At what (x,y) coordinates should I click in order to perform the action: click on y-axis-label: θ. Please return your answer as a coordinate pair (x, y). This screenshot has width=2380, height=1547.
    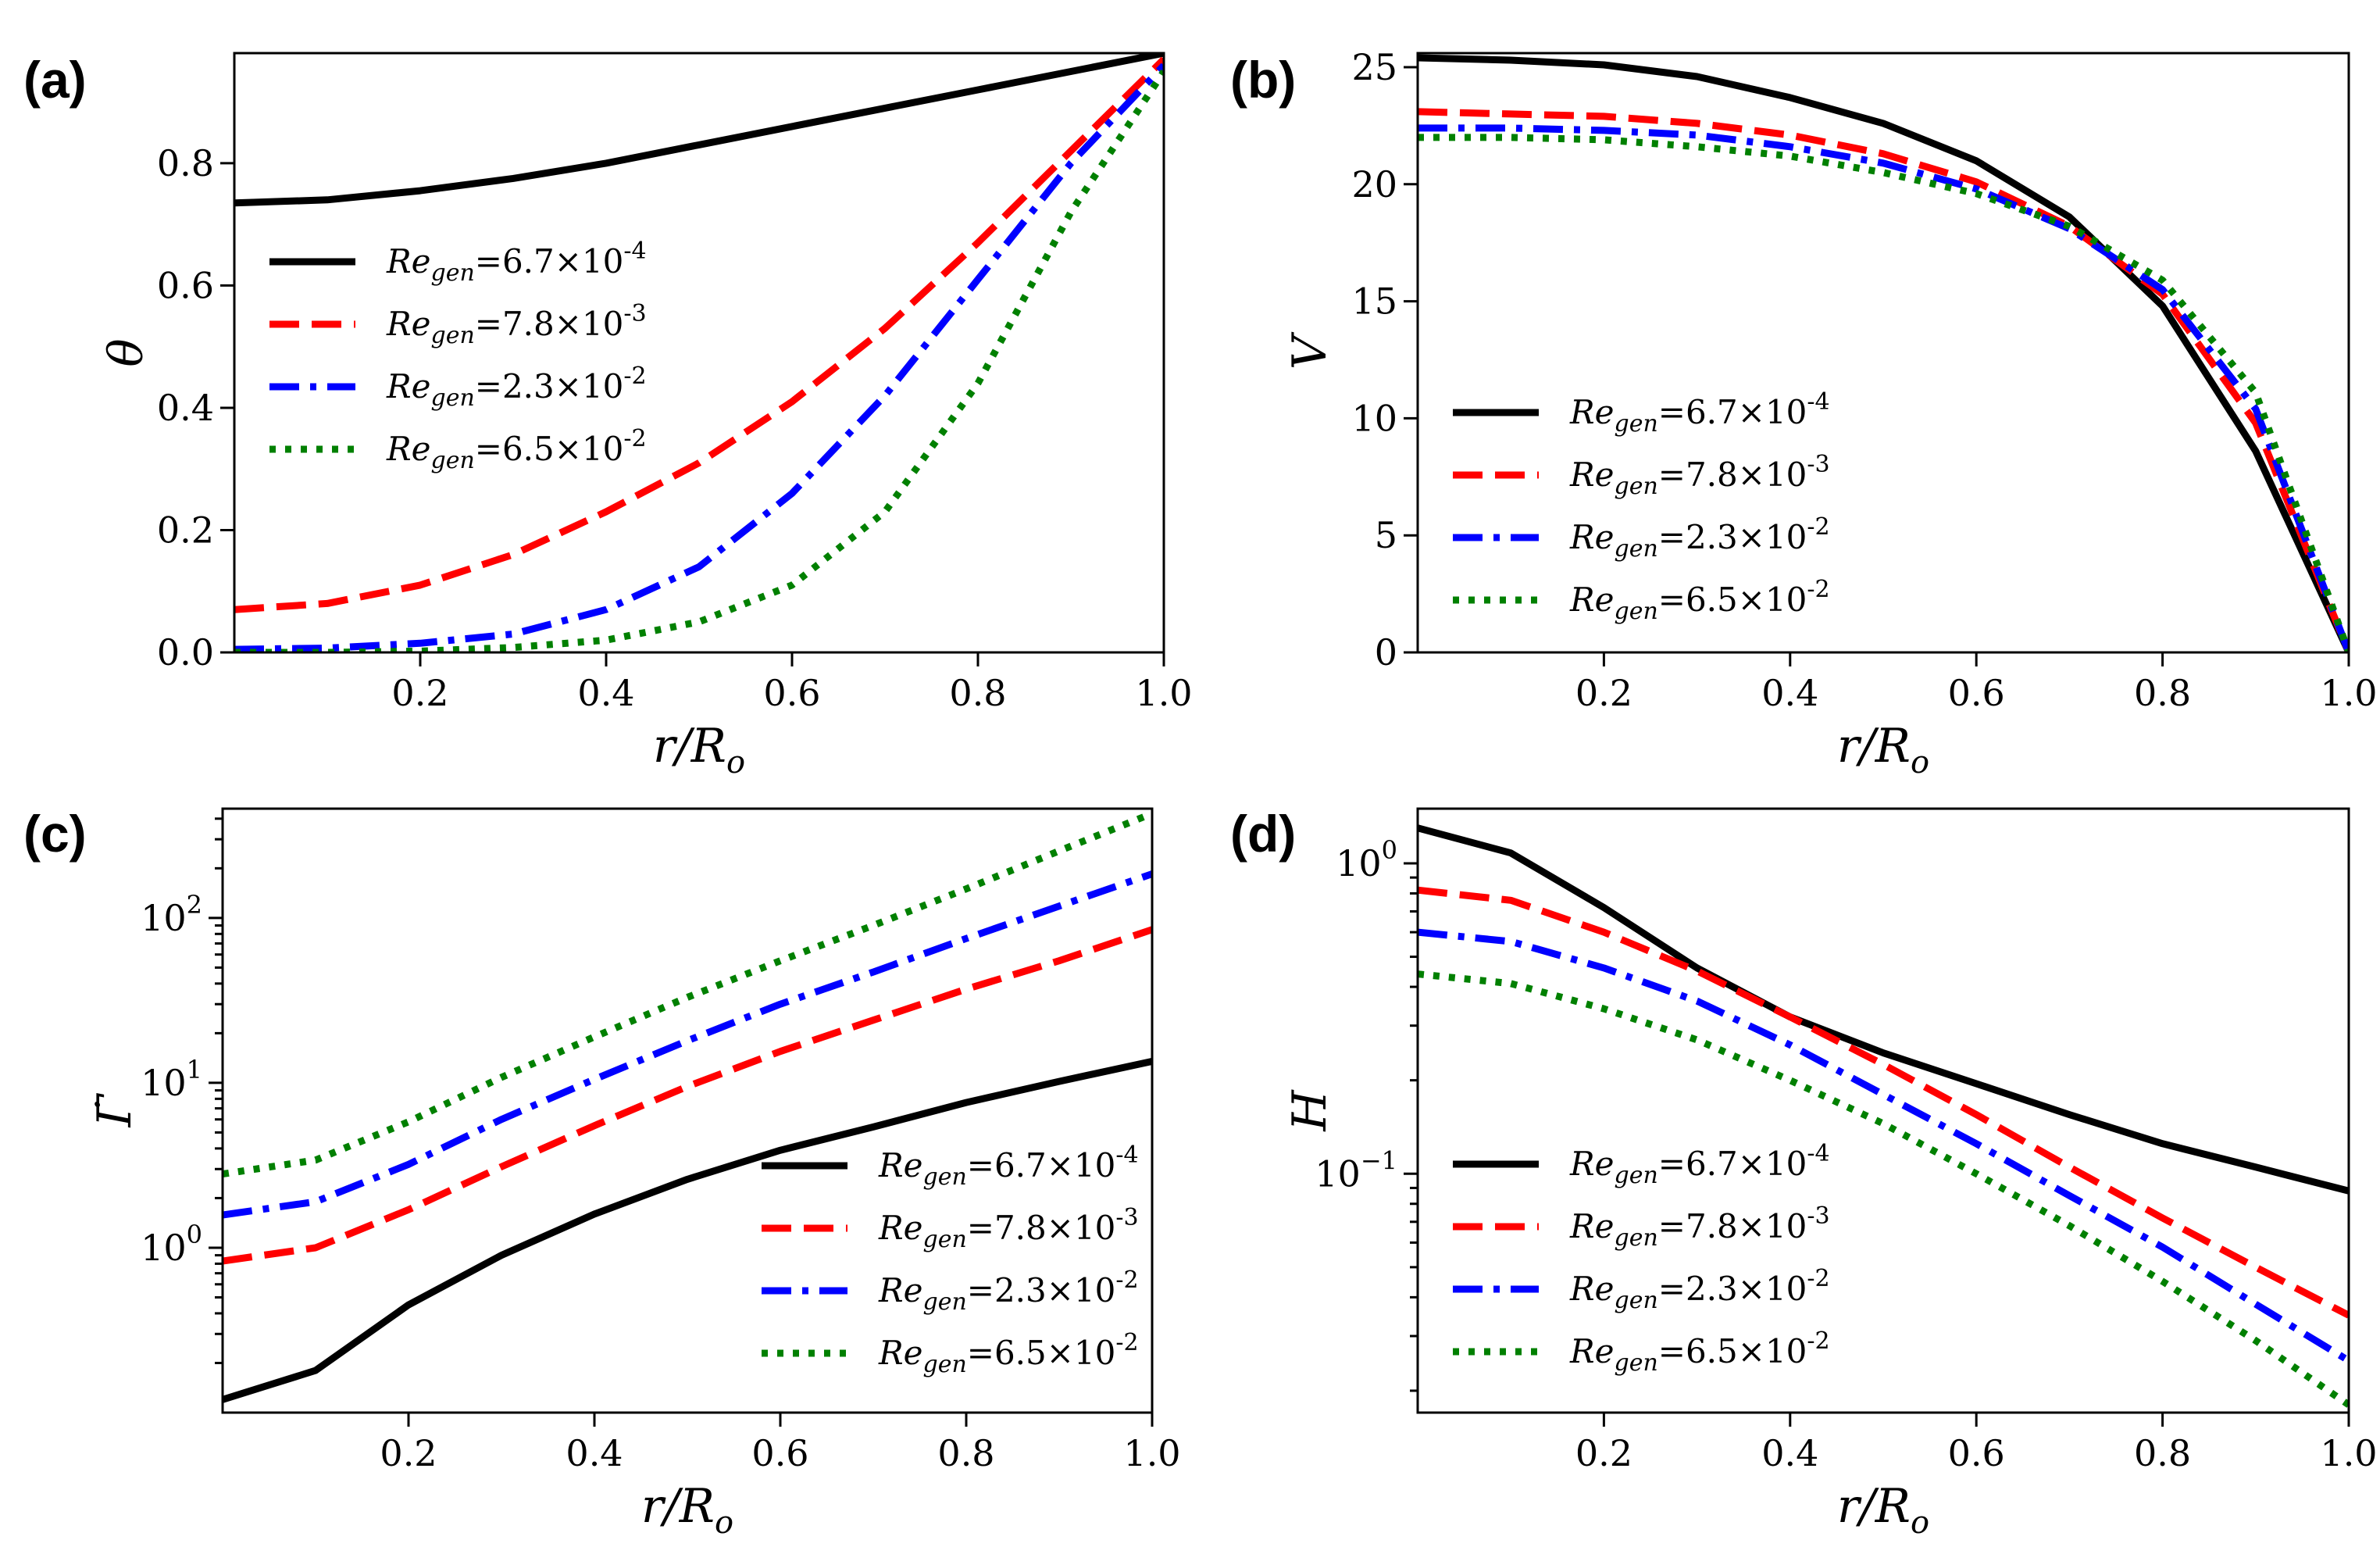
    Looking at the image, I should click on (126, 352).